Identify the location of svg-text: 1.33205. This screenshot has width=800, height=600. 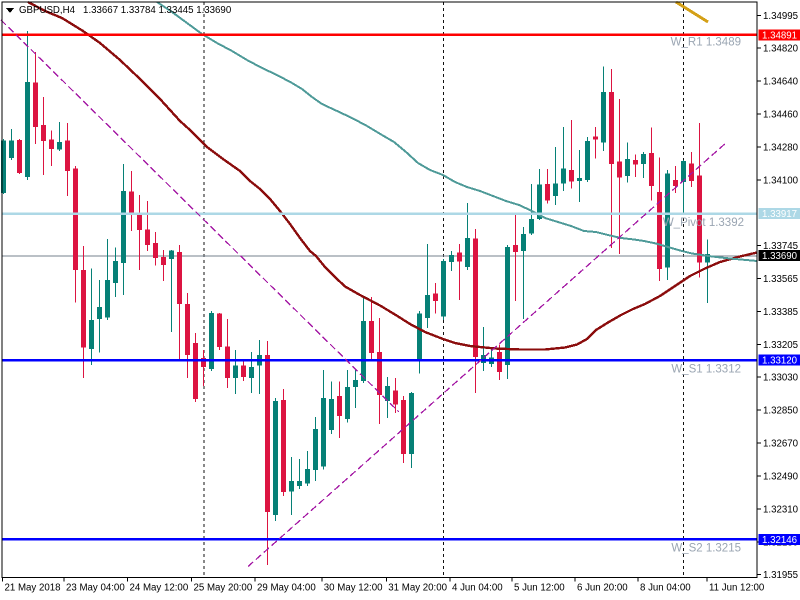
(780, 345).